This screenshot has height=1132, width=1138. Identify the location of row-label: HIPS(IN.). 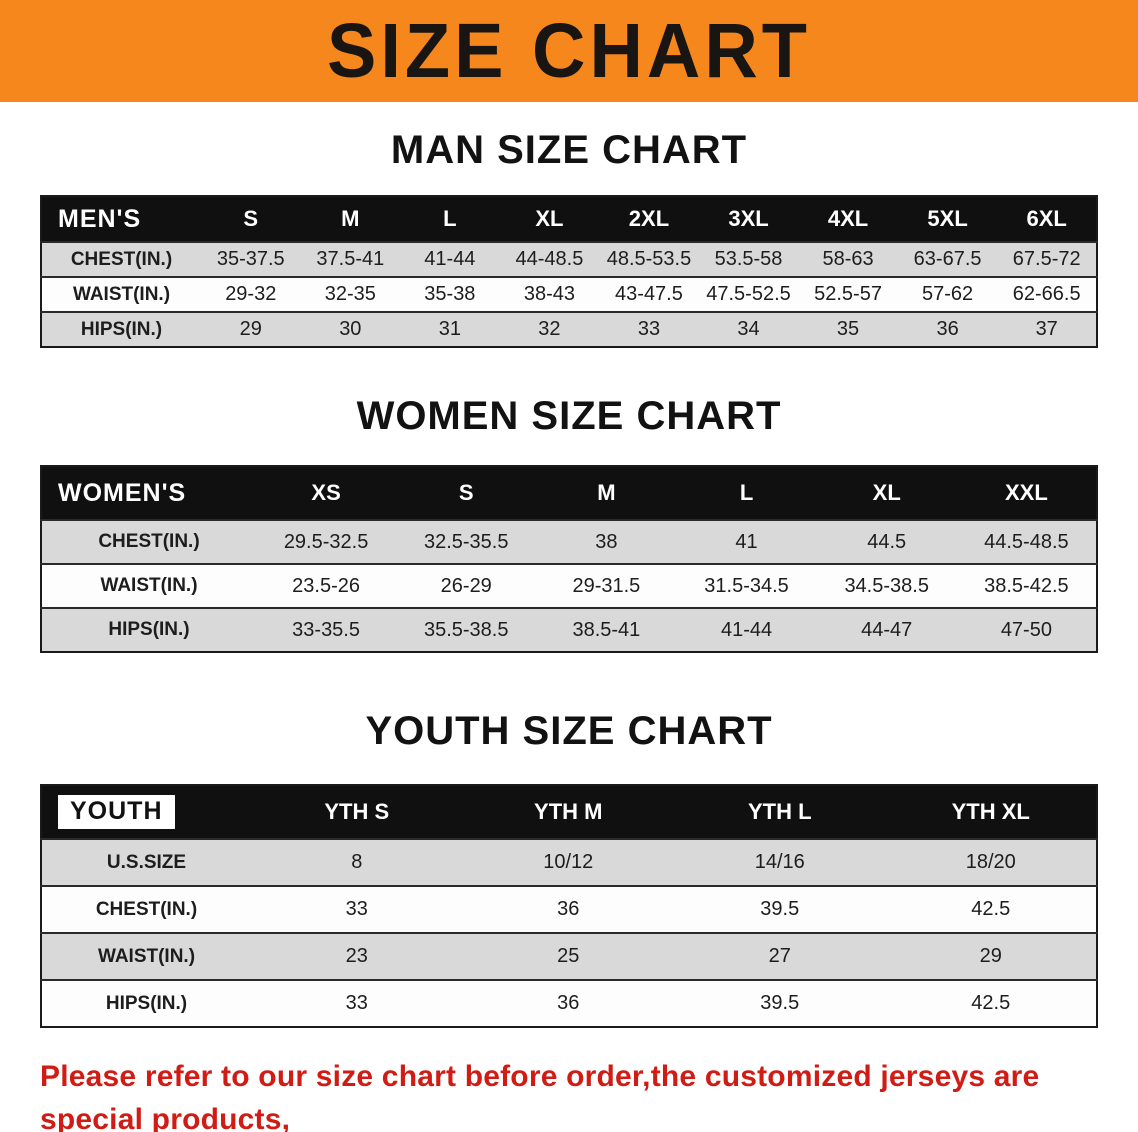
(148, 629).